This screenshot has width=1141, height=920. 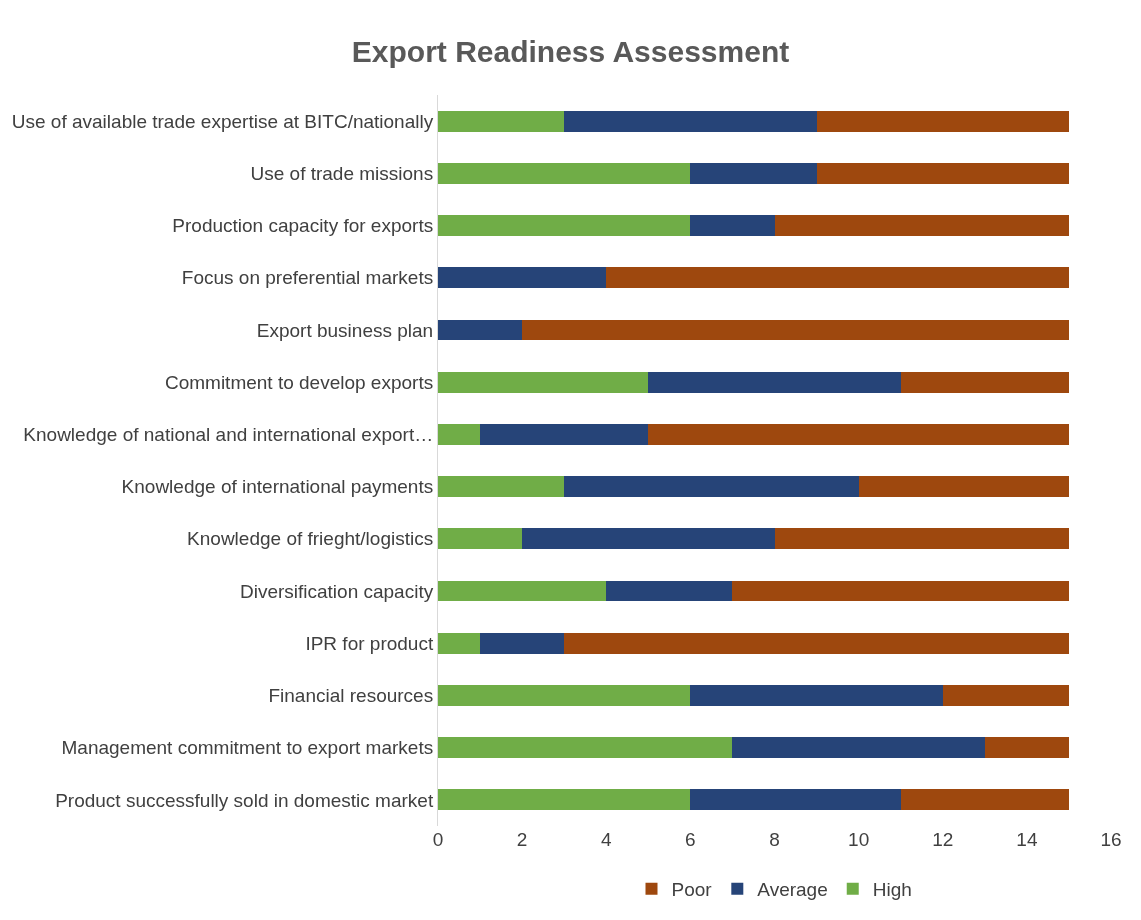 What do you see at coordinates (438, 839) in the screenshot?
I see `x-tick-label: 0` at bounding box center [438, 839].